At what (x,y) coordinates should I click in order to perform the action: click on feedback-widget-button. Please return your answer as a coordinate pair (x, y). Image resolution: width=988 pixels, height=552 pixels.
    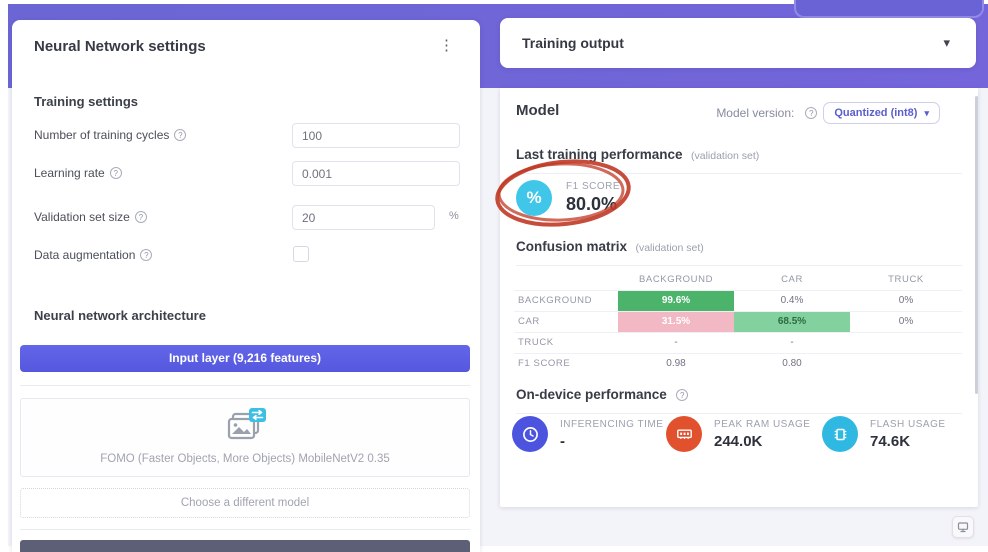
    Looking at the image, I should click on (963, 527).